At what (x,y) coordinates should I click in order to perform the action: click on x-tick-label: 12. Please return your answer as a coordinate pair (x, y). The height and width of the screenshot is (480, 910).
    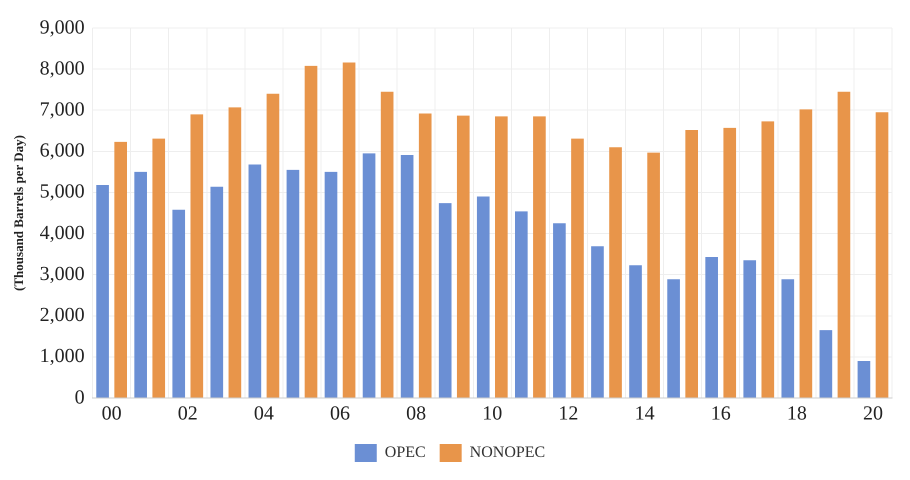
    Looking at the image, I should click on (568, 413).